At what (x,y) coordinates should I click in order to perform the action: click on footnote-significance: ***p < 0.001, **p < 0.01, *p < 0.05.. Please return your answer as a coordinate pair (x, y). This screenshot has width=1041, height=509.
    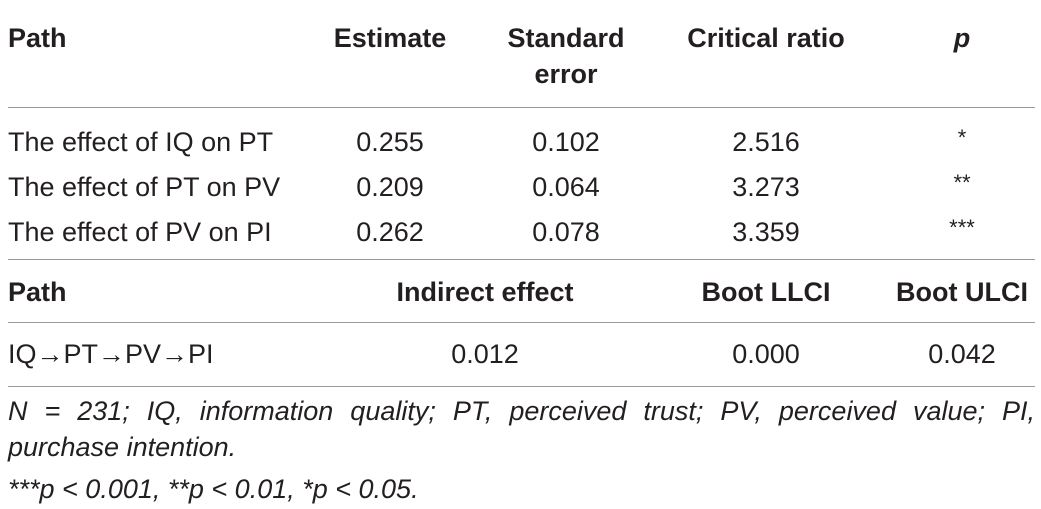
    Looking at the image, I should click on (213, 489).